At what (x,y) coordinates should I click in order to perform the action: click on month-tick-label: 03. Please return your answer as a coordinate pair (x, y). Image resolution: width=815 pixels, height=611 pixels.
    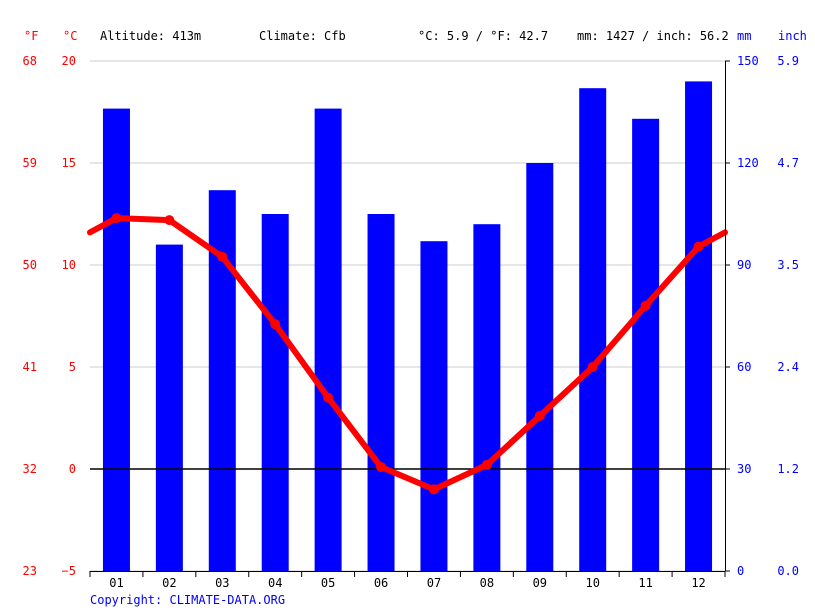
    Looking at the image, I should click on (222, 583).